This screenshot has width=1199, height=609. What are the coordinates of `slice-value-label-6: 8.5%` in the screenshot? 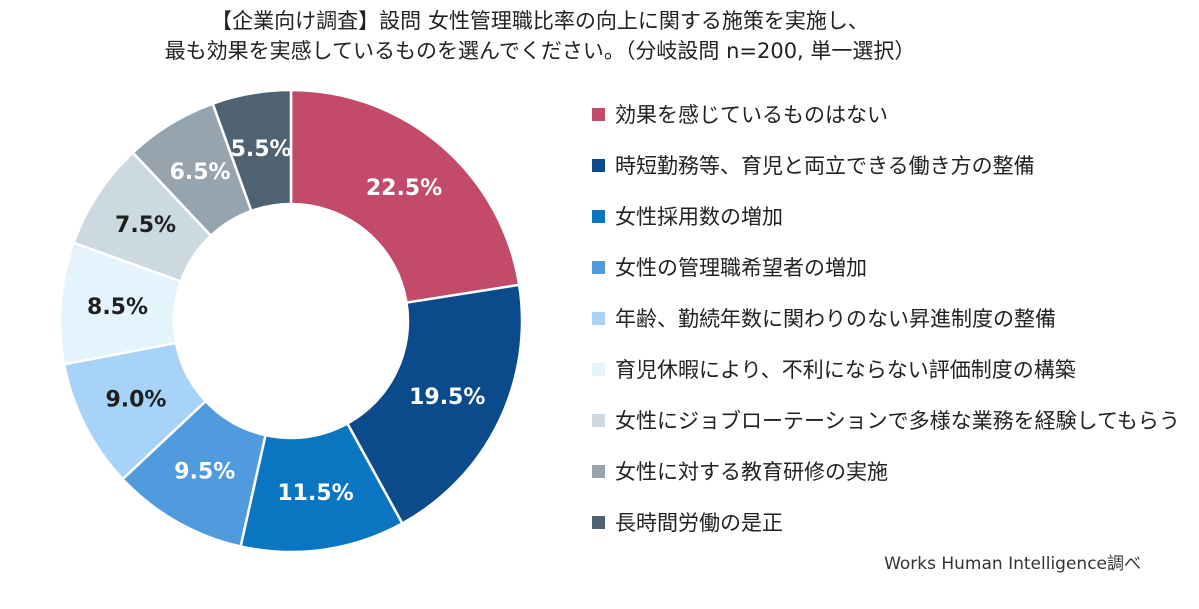 It's located at (117, 307).